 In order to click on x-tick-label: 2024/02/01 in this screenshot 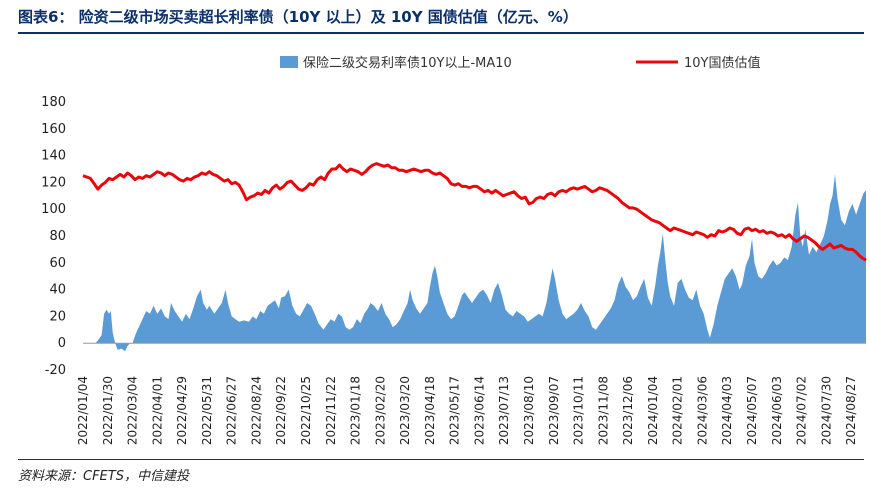, I will do `click(678, 410)`.